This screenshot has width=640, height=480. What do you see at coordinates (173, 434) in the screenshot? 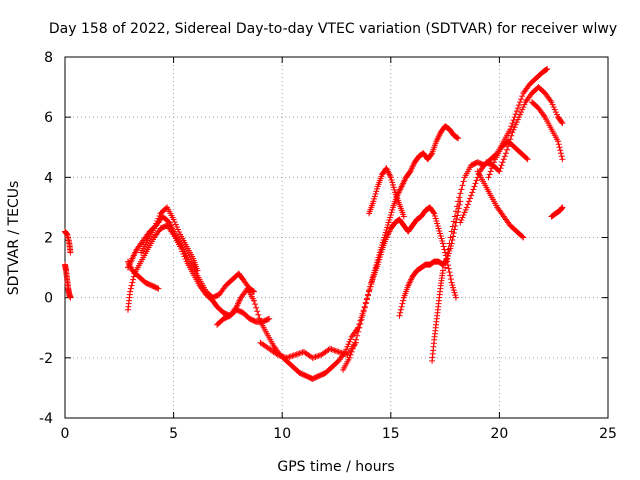
I see `x-tick-label: 5` at bounding box center [173, 434].